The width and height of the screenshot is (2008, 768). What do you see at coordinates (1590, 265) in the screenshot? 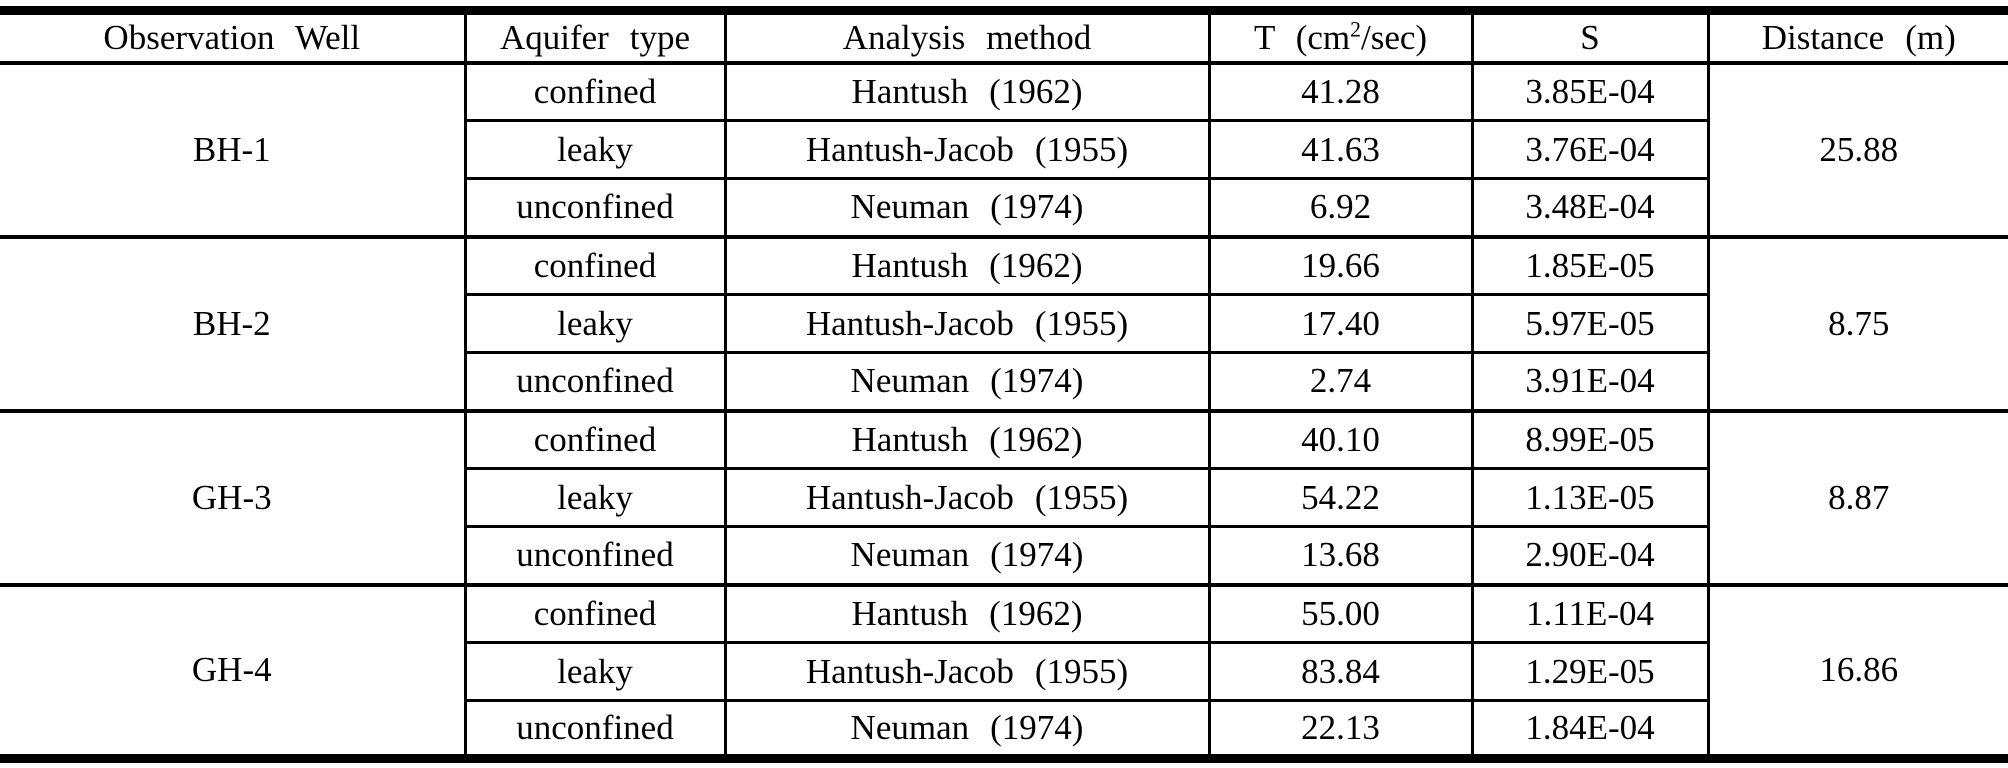
I see `s-value-cell: 1.85E-05` at bounding box center [1590, 265].